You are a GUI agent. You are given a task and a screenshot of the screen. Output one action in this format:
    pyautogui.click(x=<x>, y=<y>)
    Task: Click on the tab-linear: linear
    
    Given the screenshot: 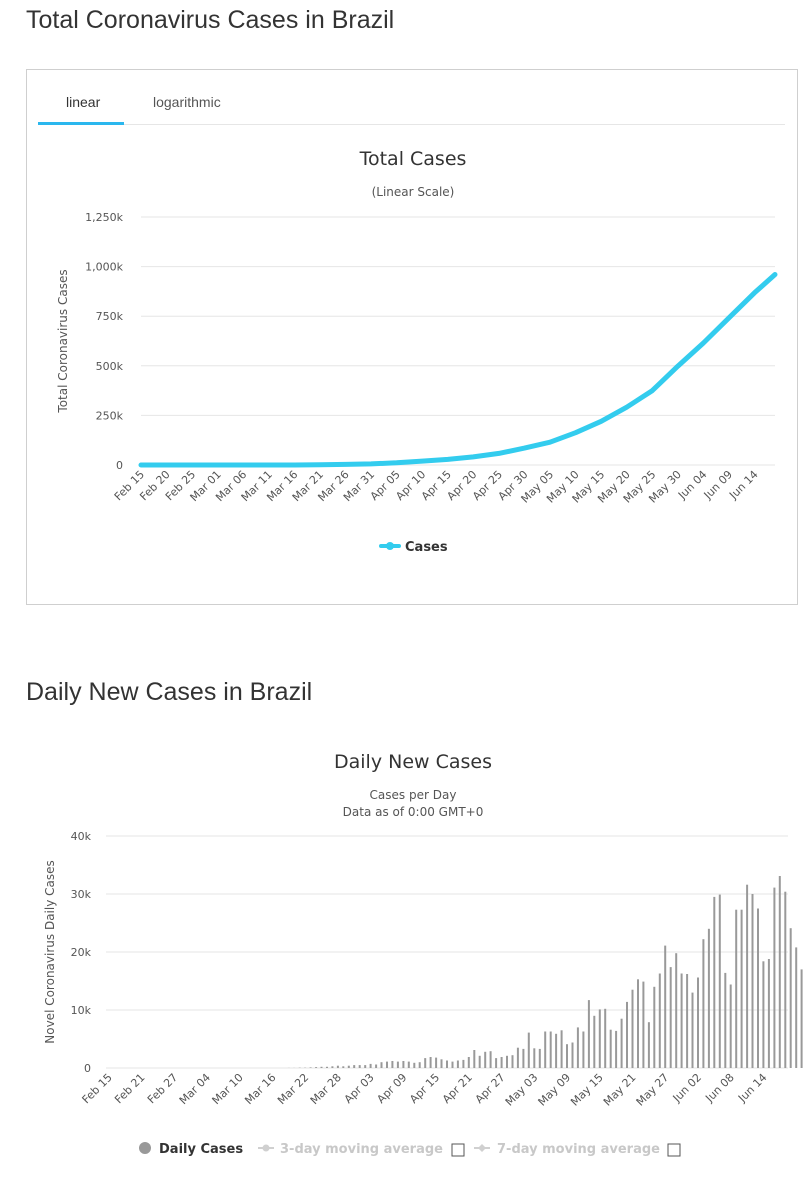 What is the action you would take?
    pyautogui.click(x=83, y=102)
    